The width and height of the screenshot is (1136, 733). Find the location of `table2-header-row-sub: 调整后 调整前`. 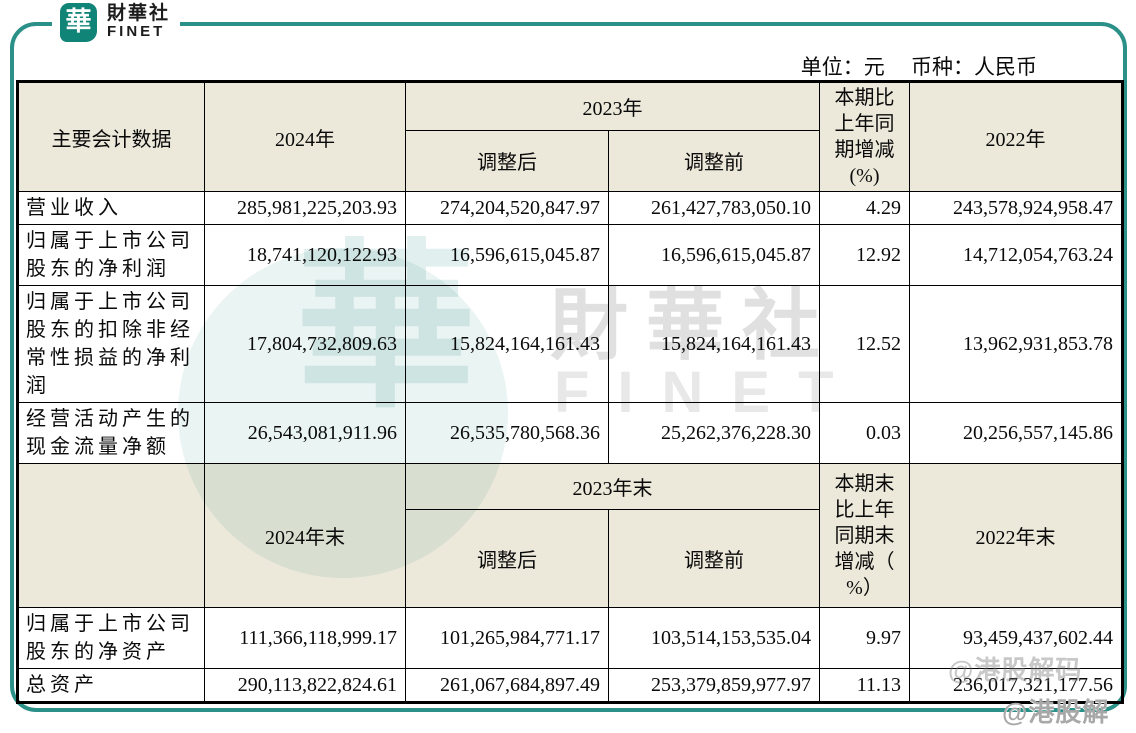

table2-header-row-sub: 调整后 调整前 is located at coordinates (570, 558).